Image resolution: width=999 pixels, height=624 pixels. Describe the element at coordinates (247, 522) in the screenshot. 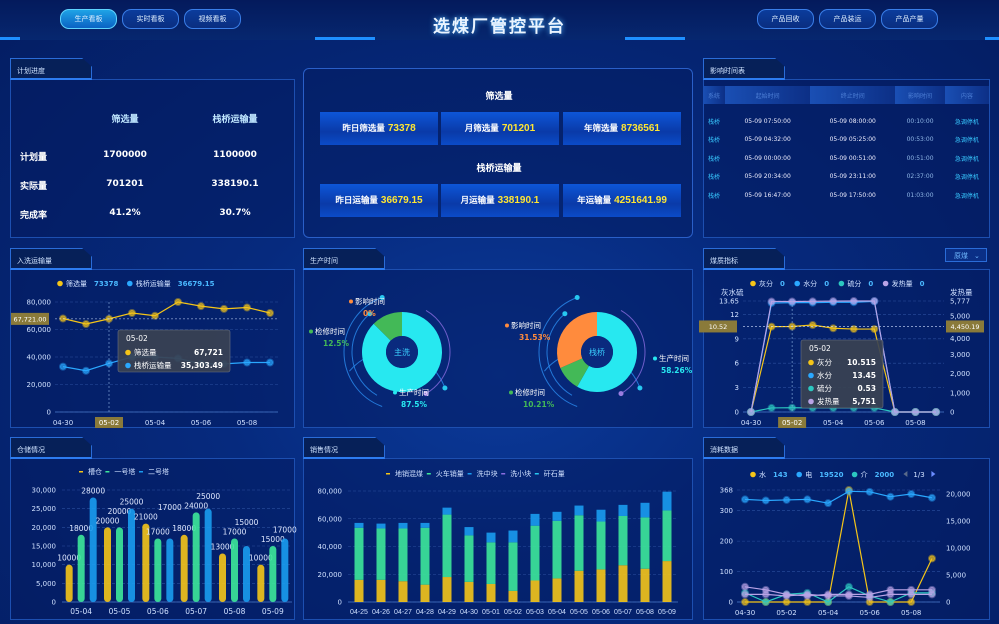

I see `bar-value-label: 15000` at that location.